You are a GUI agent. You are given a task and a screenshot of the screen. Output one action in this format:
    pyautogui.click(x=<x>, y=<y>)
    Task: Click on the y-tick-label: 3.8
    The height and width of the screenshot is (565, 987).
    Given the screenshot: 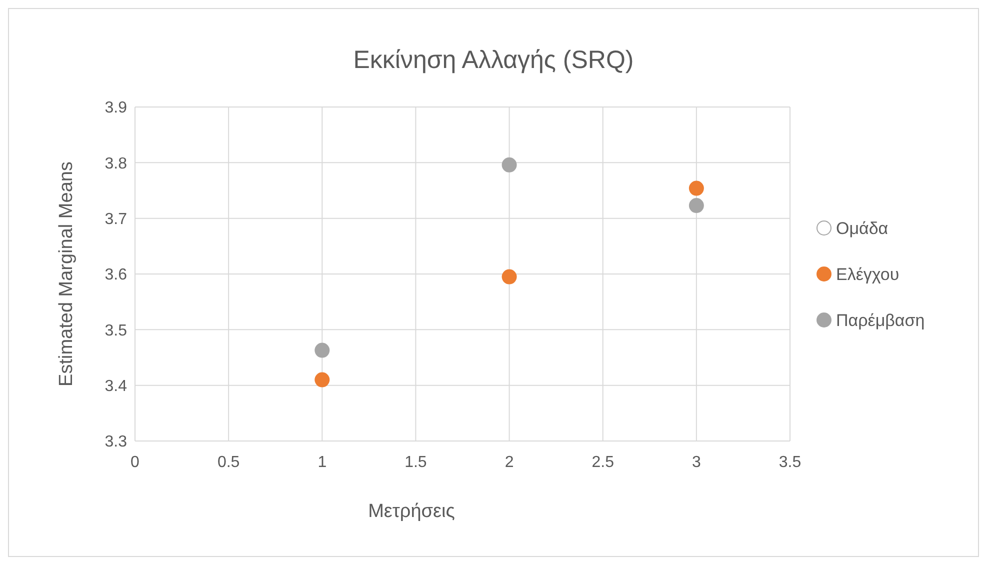 What is the action you would take?
    pyautogui.click(x=116, y=163)
    